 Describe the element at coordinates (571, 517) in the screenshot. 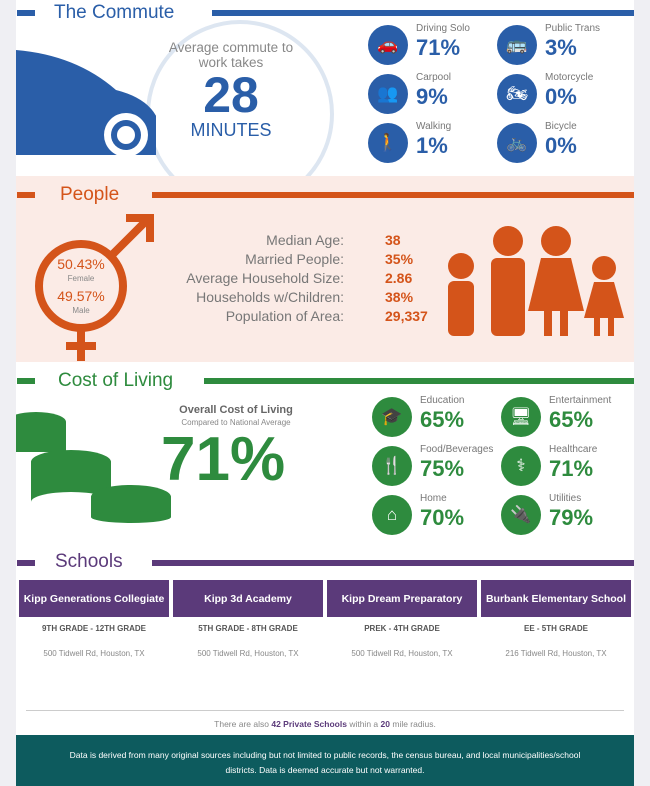

I see `stat-value: 79%` at that location.